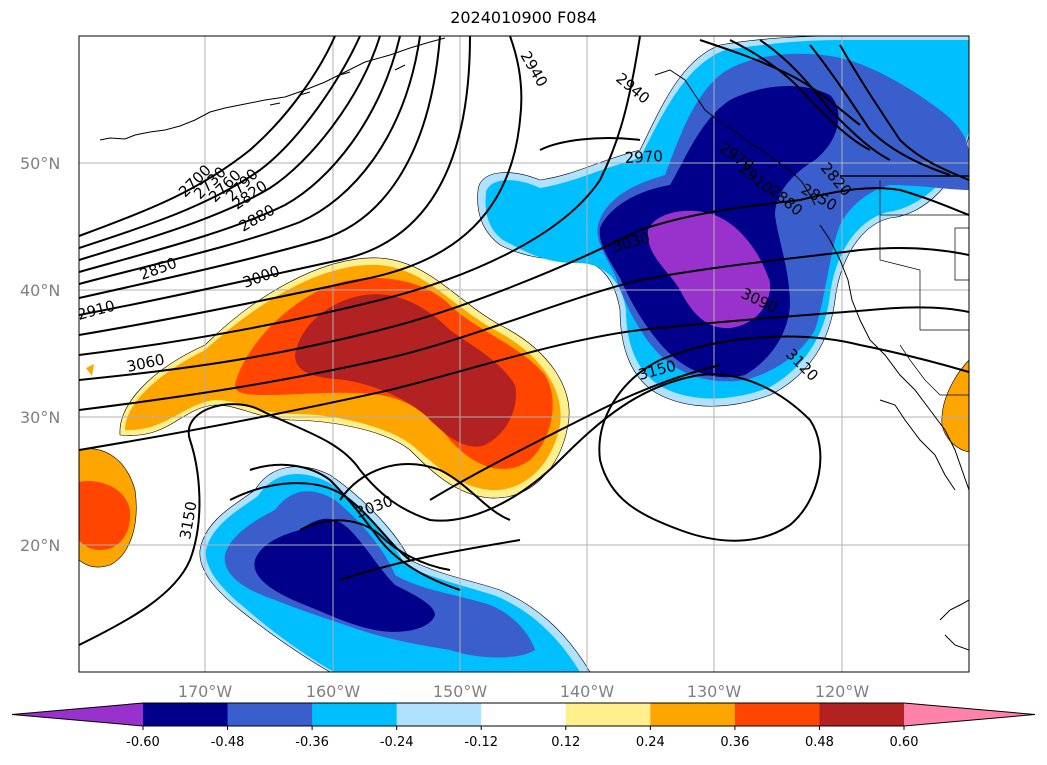 Image resolution: width=1047 pixels, height=765 pixels. What do you see at coordinates (524, 691) in the screenshot?
I see `longitude-labels: 170°W 160°W 150°W 140°W 130°W 120°W` at bounding box center [524, 691].